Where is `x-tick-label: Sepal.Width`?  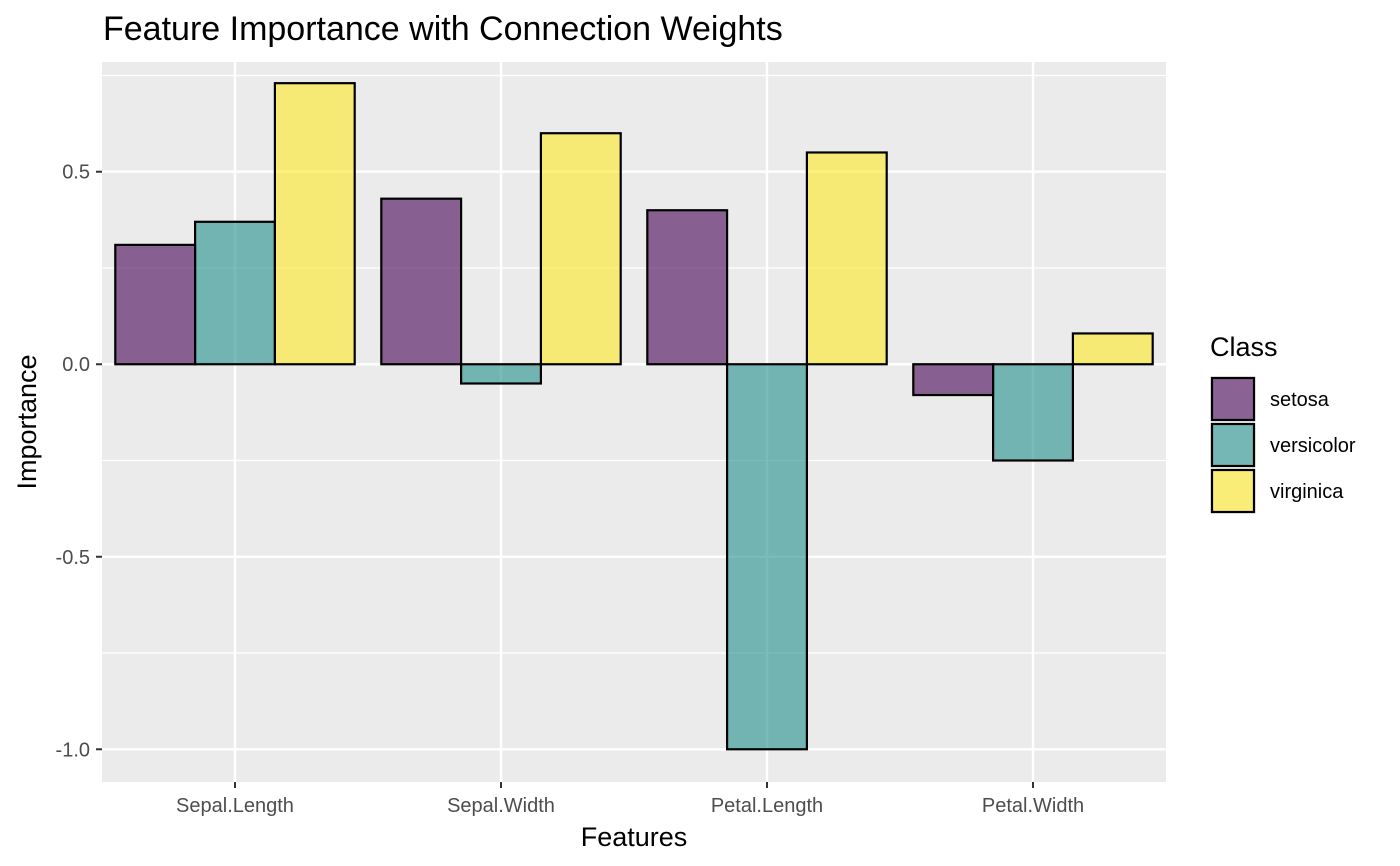 x-tick-label: Sepal.Width is located at coordinates (501, 806).